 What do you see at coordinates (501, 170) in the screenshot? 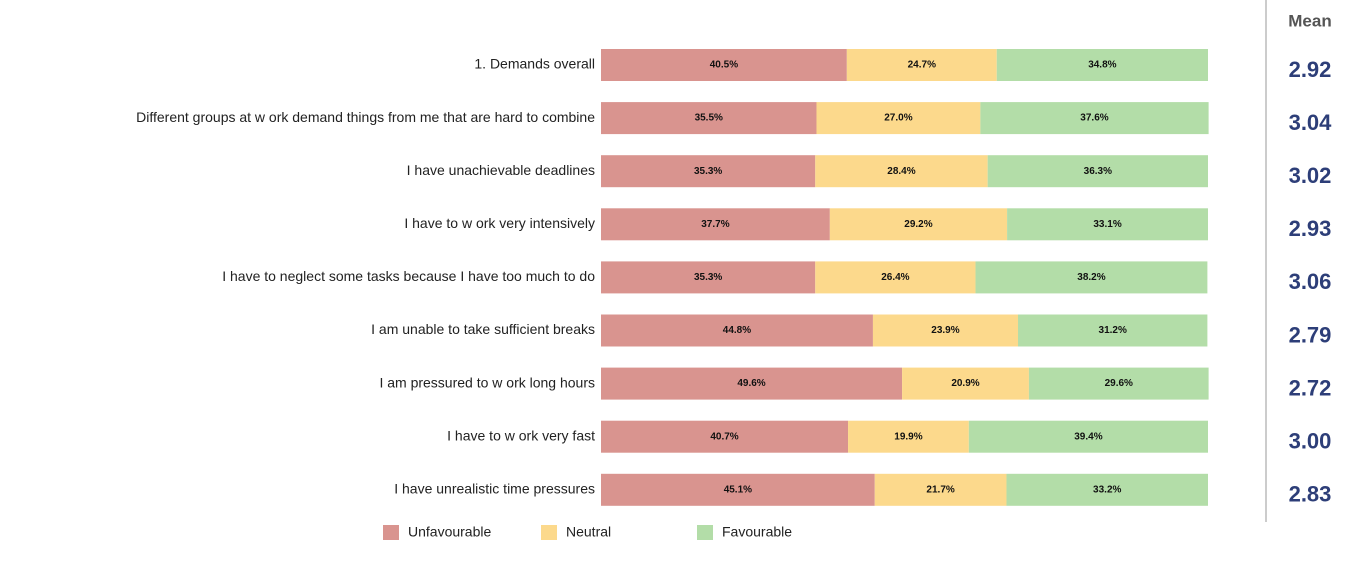
I see `category-label: I have unachievable deadlines` at bounding box center [501, 170].